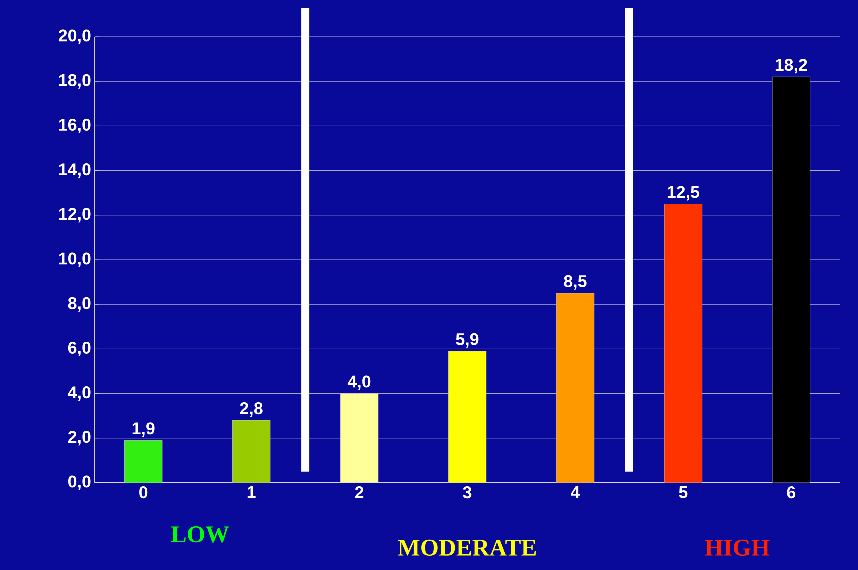 The image size is (858, 570). Describe the element at coordinates (683, 492) in the screenshot. I see `x-tick-label: 5` at that location.